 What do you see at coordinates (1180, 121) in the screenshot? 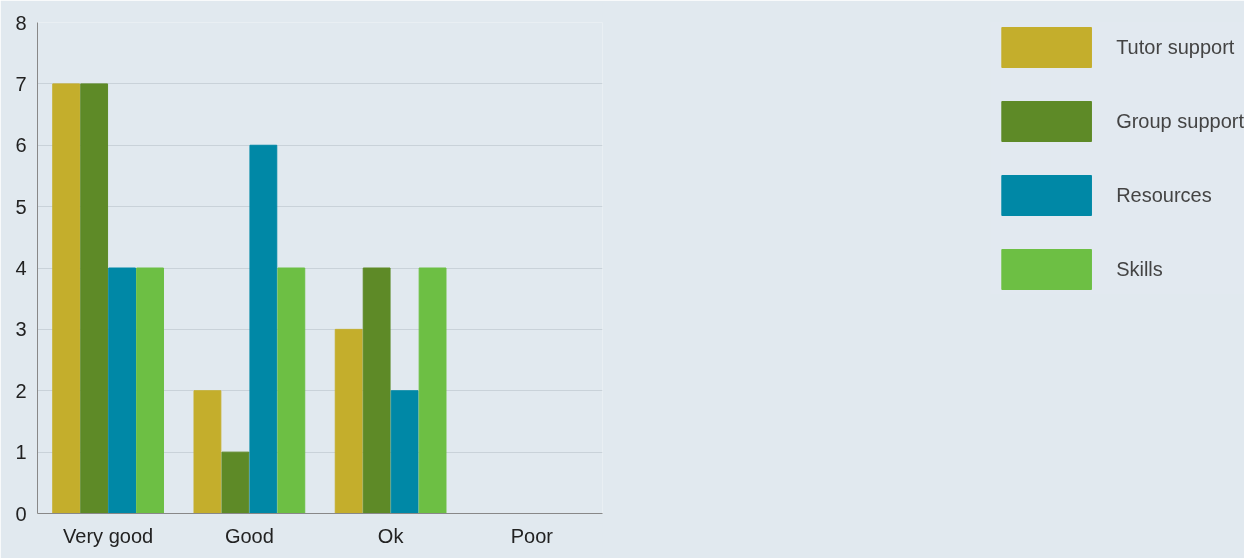
I see `legend-label: Group support` at bounding box center [1180, 121].